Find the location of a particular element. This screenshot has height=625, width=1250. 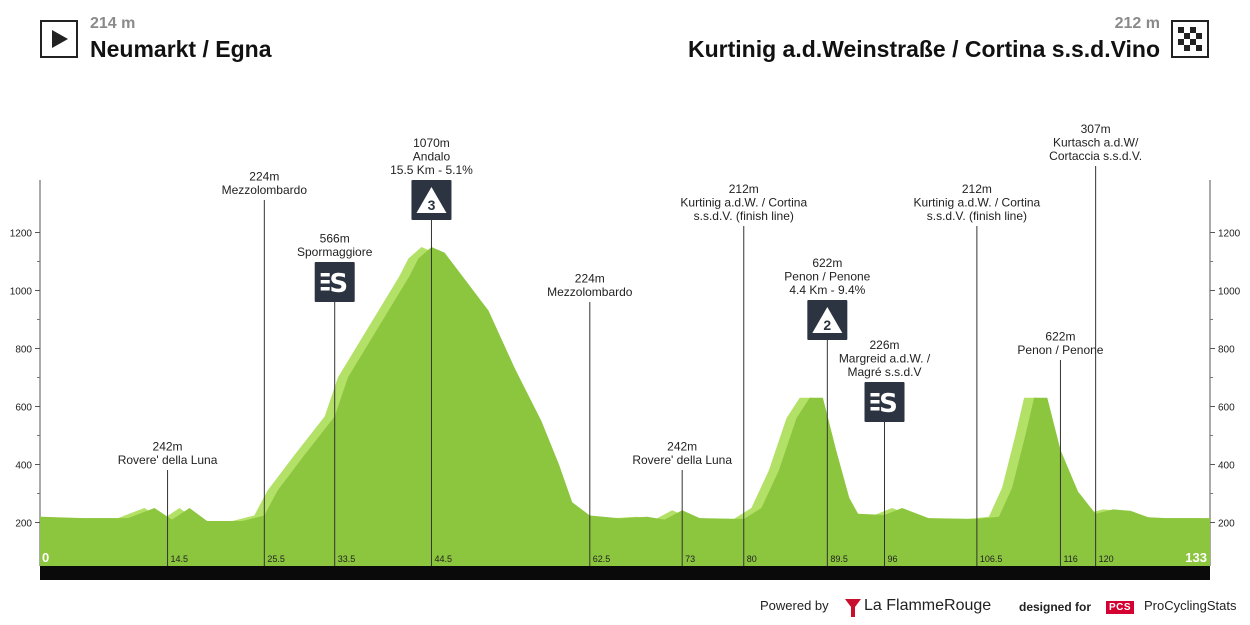

distance-tick-label: 33.5 is located at coordinates (347, 559).